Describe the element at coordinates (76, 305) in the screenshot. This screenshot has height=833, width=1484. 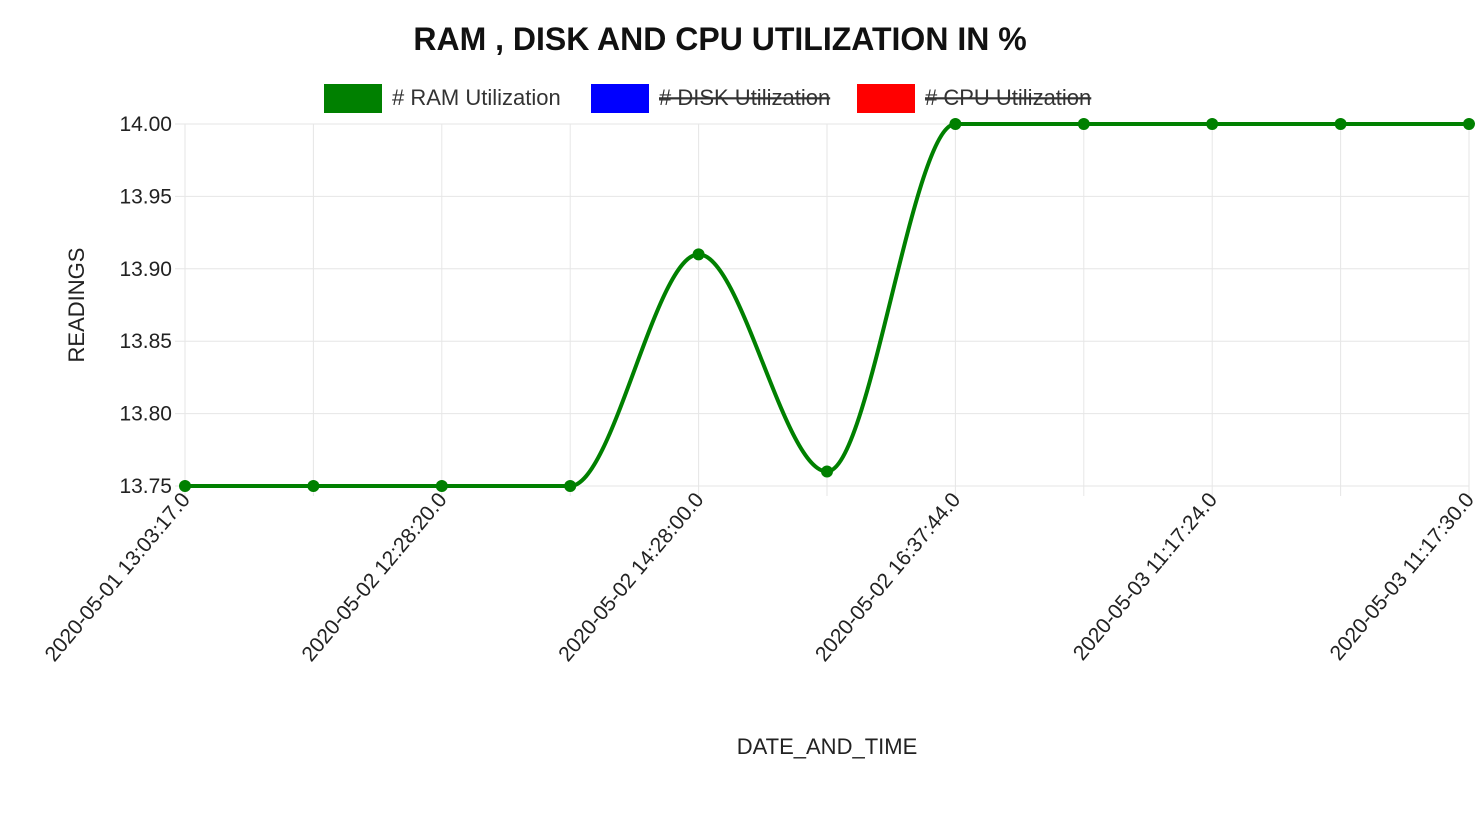
I see `y-axis-title: READINGS` at that location.